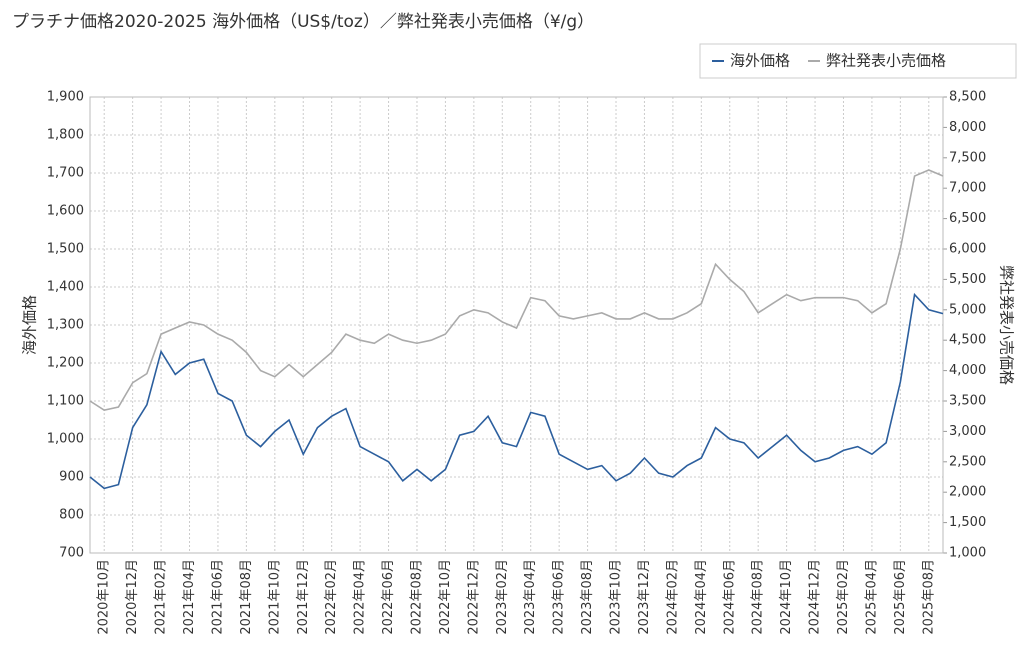 This screenshot has height=650, width=1024. I want to click on y2-tick-label: 4,000, so click(967, 370).